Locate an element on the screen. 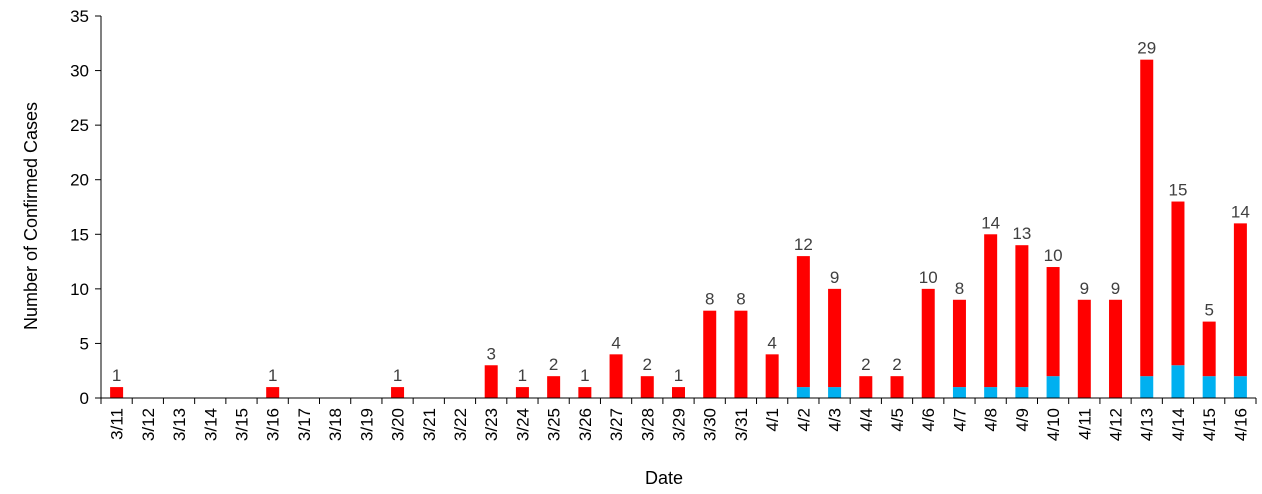 The image size is (1262, 494). data-label-4-5: 2 is located at coordinates (896, 364).